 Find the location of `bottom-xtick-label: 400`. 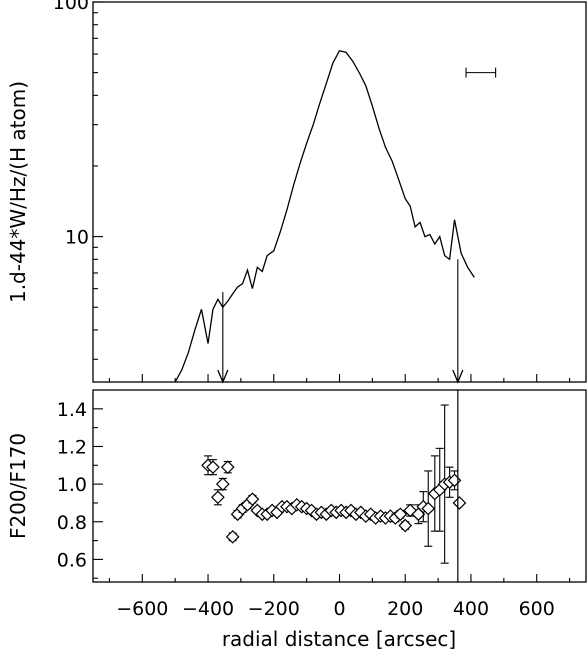

bottom-xtick-label: 400 is located at coordinates (471, 609).